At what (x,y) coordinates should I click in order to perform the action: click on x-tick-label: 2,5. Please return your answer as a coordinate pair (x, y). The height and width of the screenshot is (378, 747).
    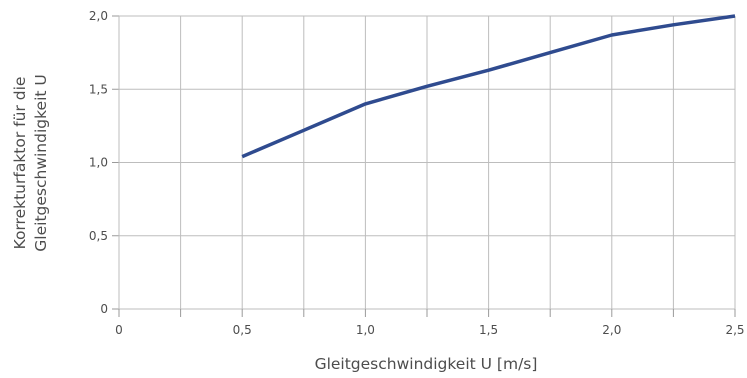
    Looking at the image, I should click on (734, 330).